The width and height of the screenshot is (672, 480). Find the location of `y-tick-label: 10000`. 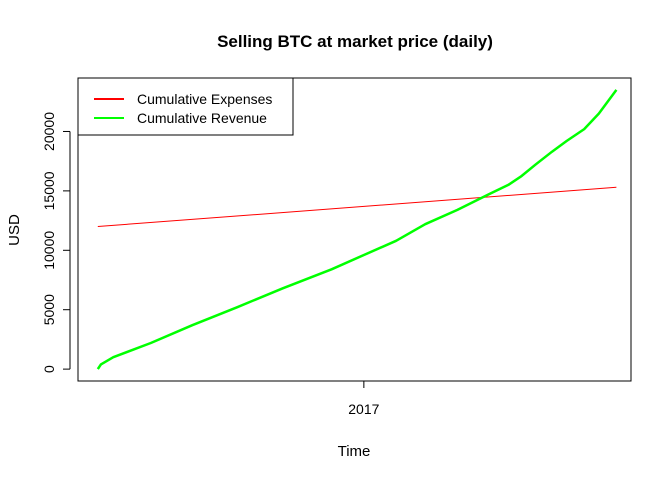

y-tick-label: 10000 is located at coordinates (49, 250).